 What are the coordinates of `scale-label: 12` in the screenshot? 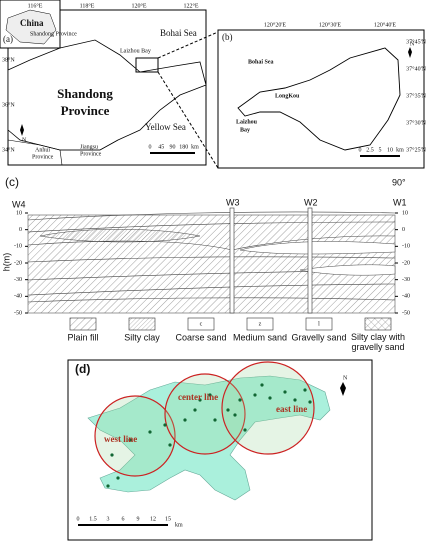 It's located at (153, 519).